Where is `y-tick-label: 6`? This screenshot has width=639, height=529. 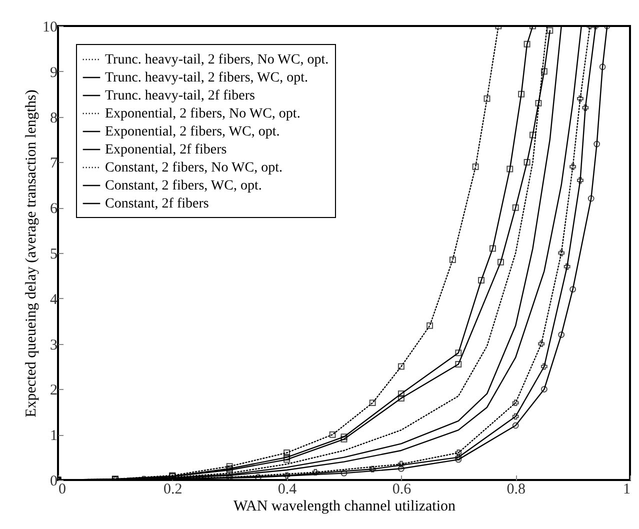
y-tick-label: 6 is located at coordinates (54, 209).